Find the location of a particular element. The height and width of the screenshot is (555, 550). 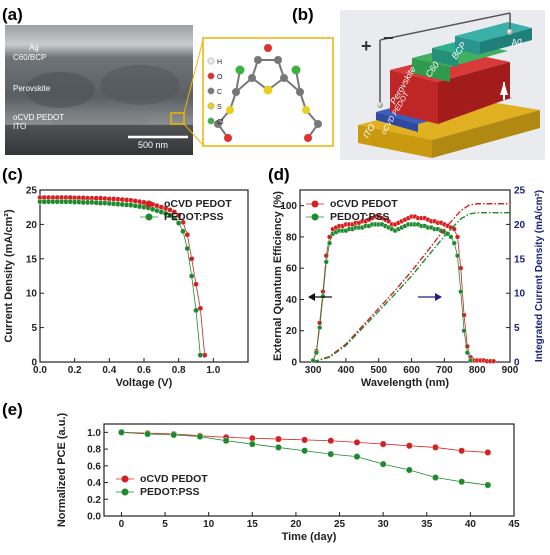

legend-text-o: O is located at coordinates (220, 77).